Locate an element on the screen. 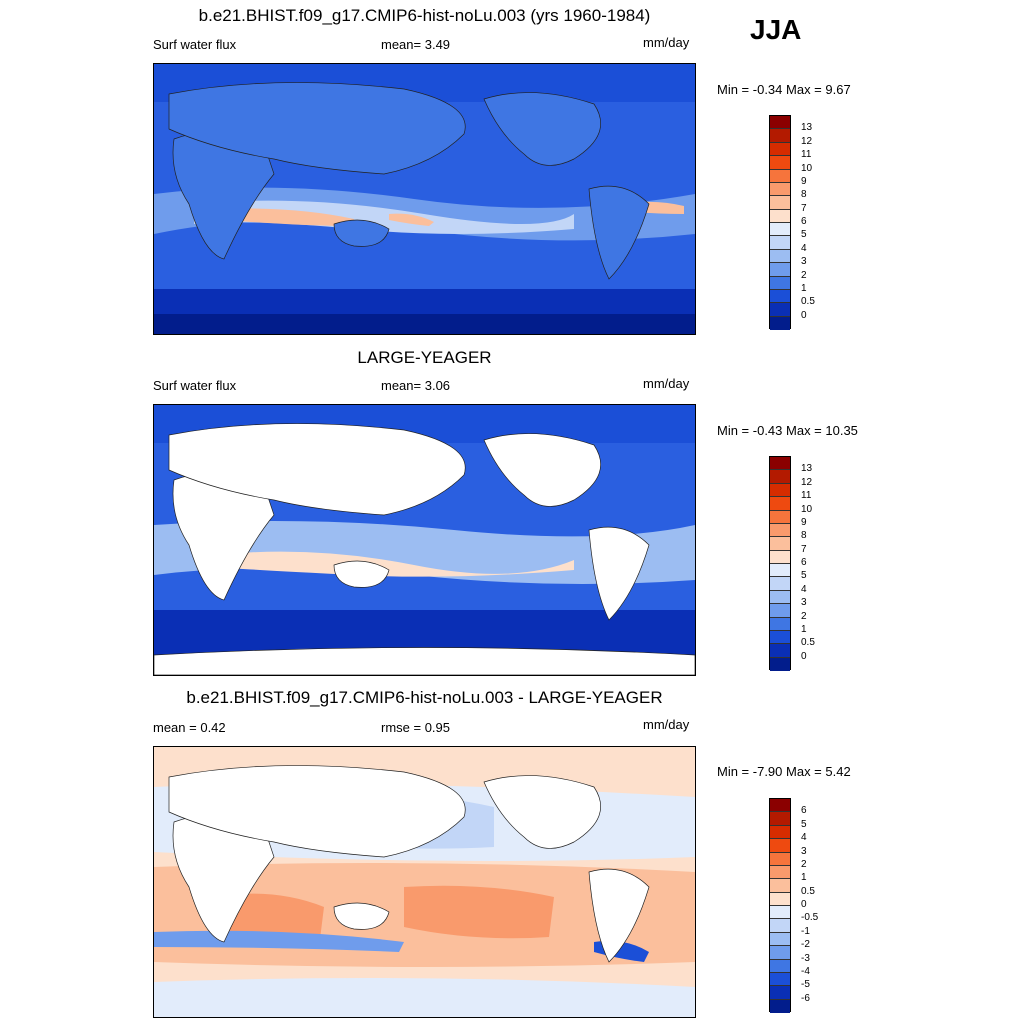 This screenshot has height=1024, width=1024. panel-2-map is located at coordinates (424, 540).